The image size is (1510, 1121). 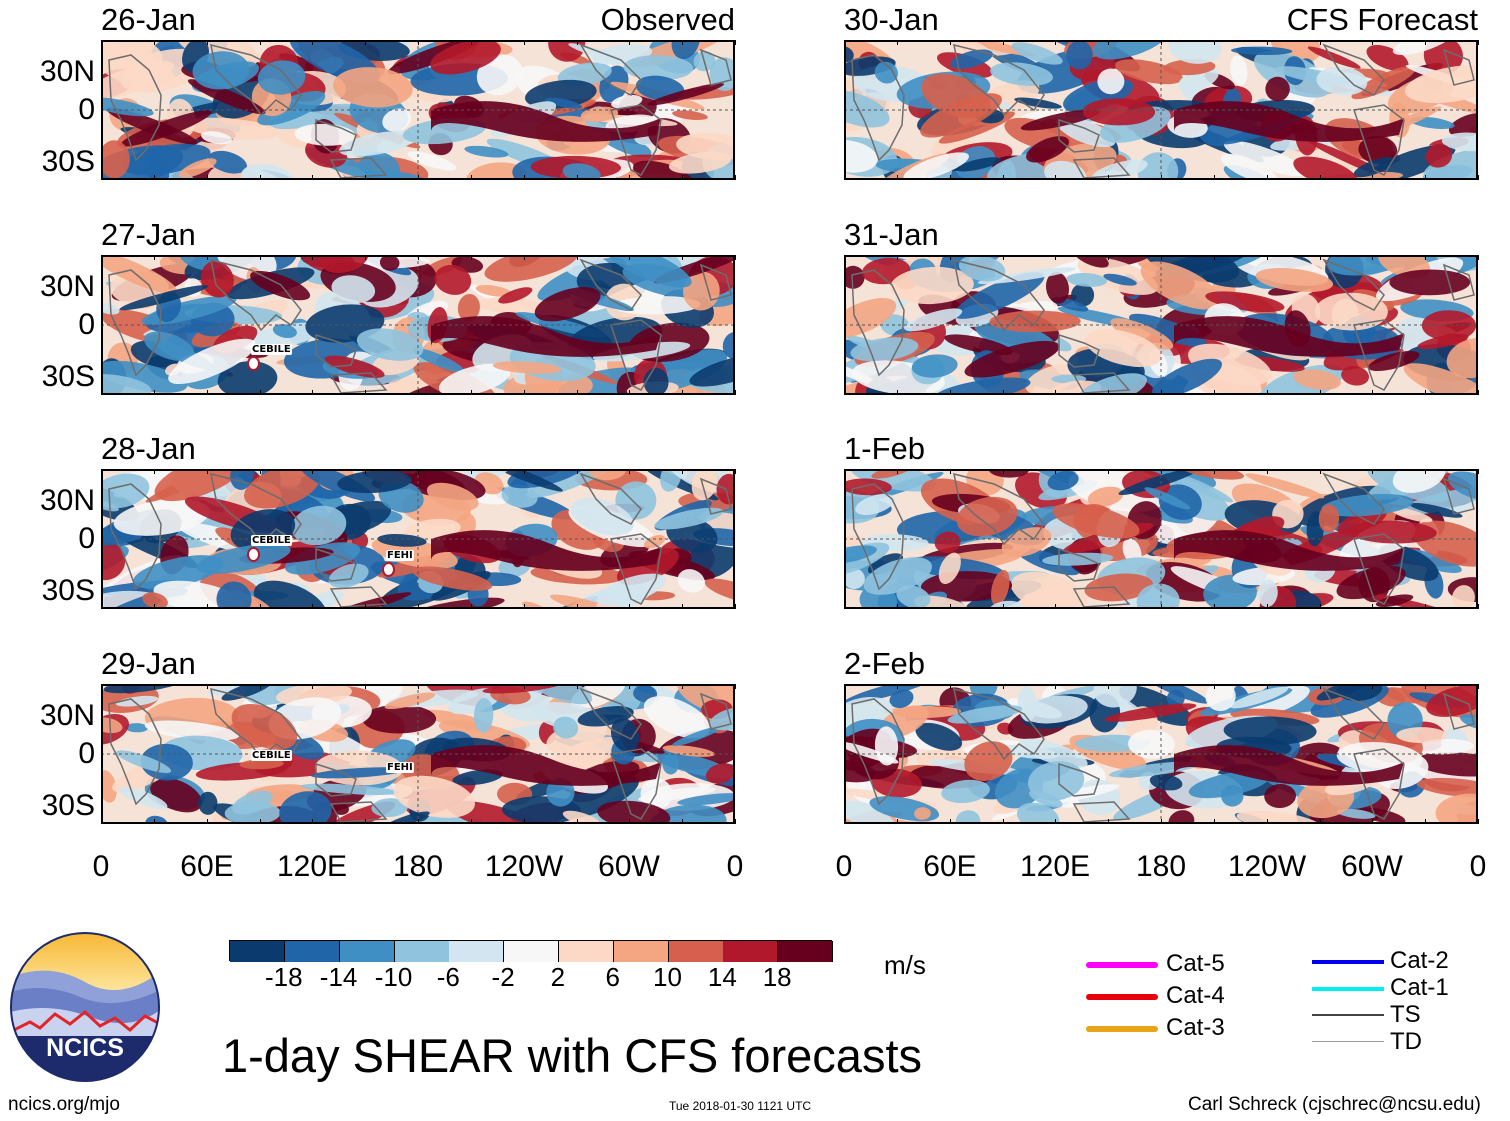 I want to click on lon-label: 120E, so click(x=312, y=866).